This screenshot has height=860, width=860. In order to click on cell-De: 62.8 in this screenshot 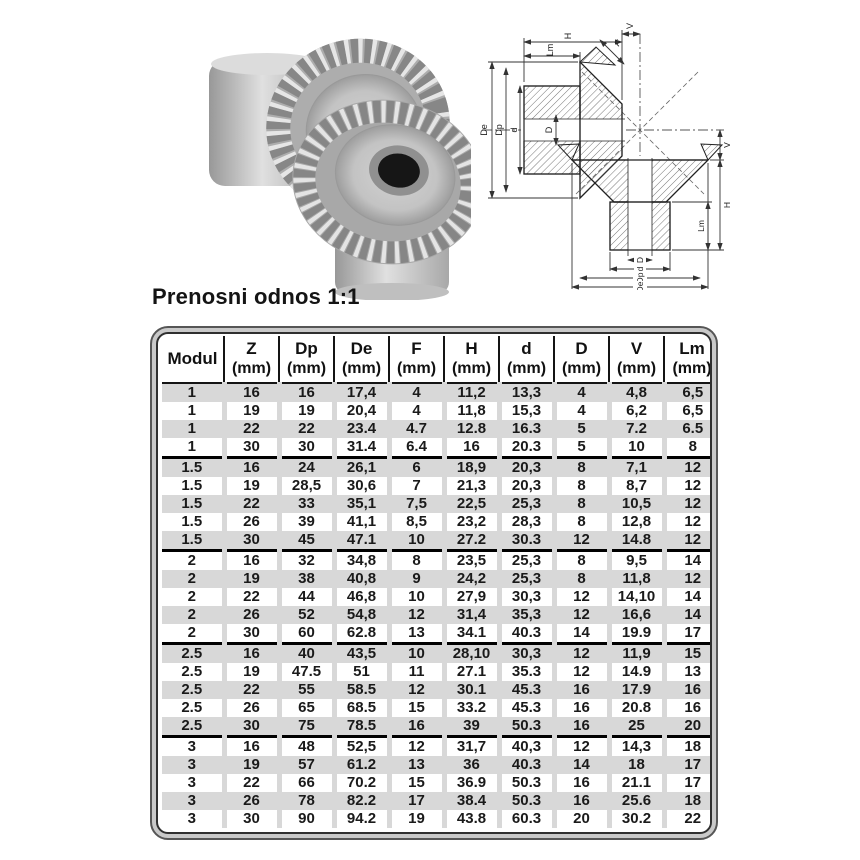, I will do `click(360, 634)`.